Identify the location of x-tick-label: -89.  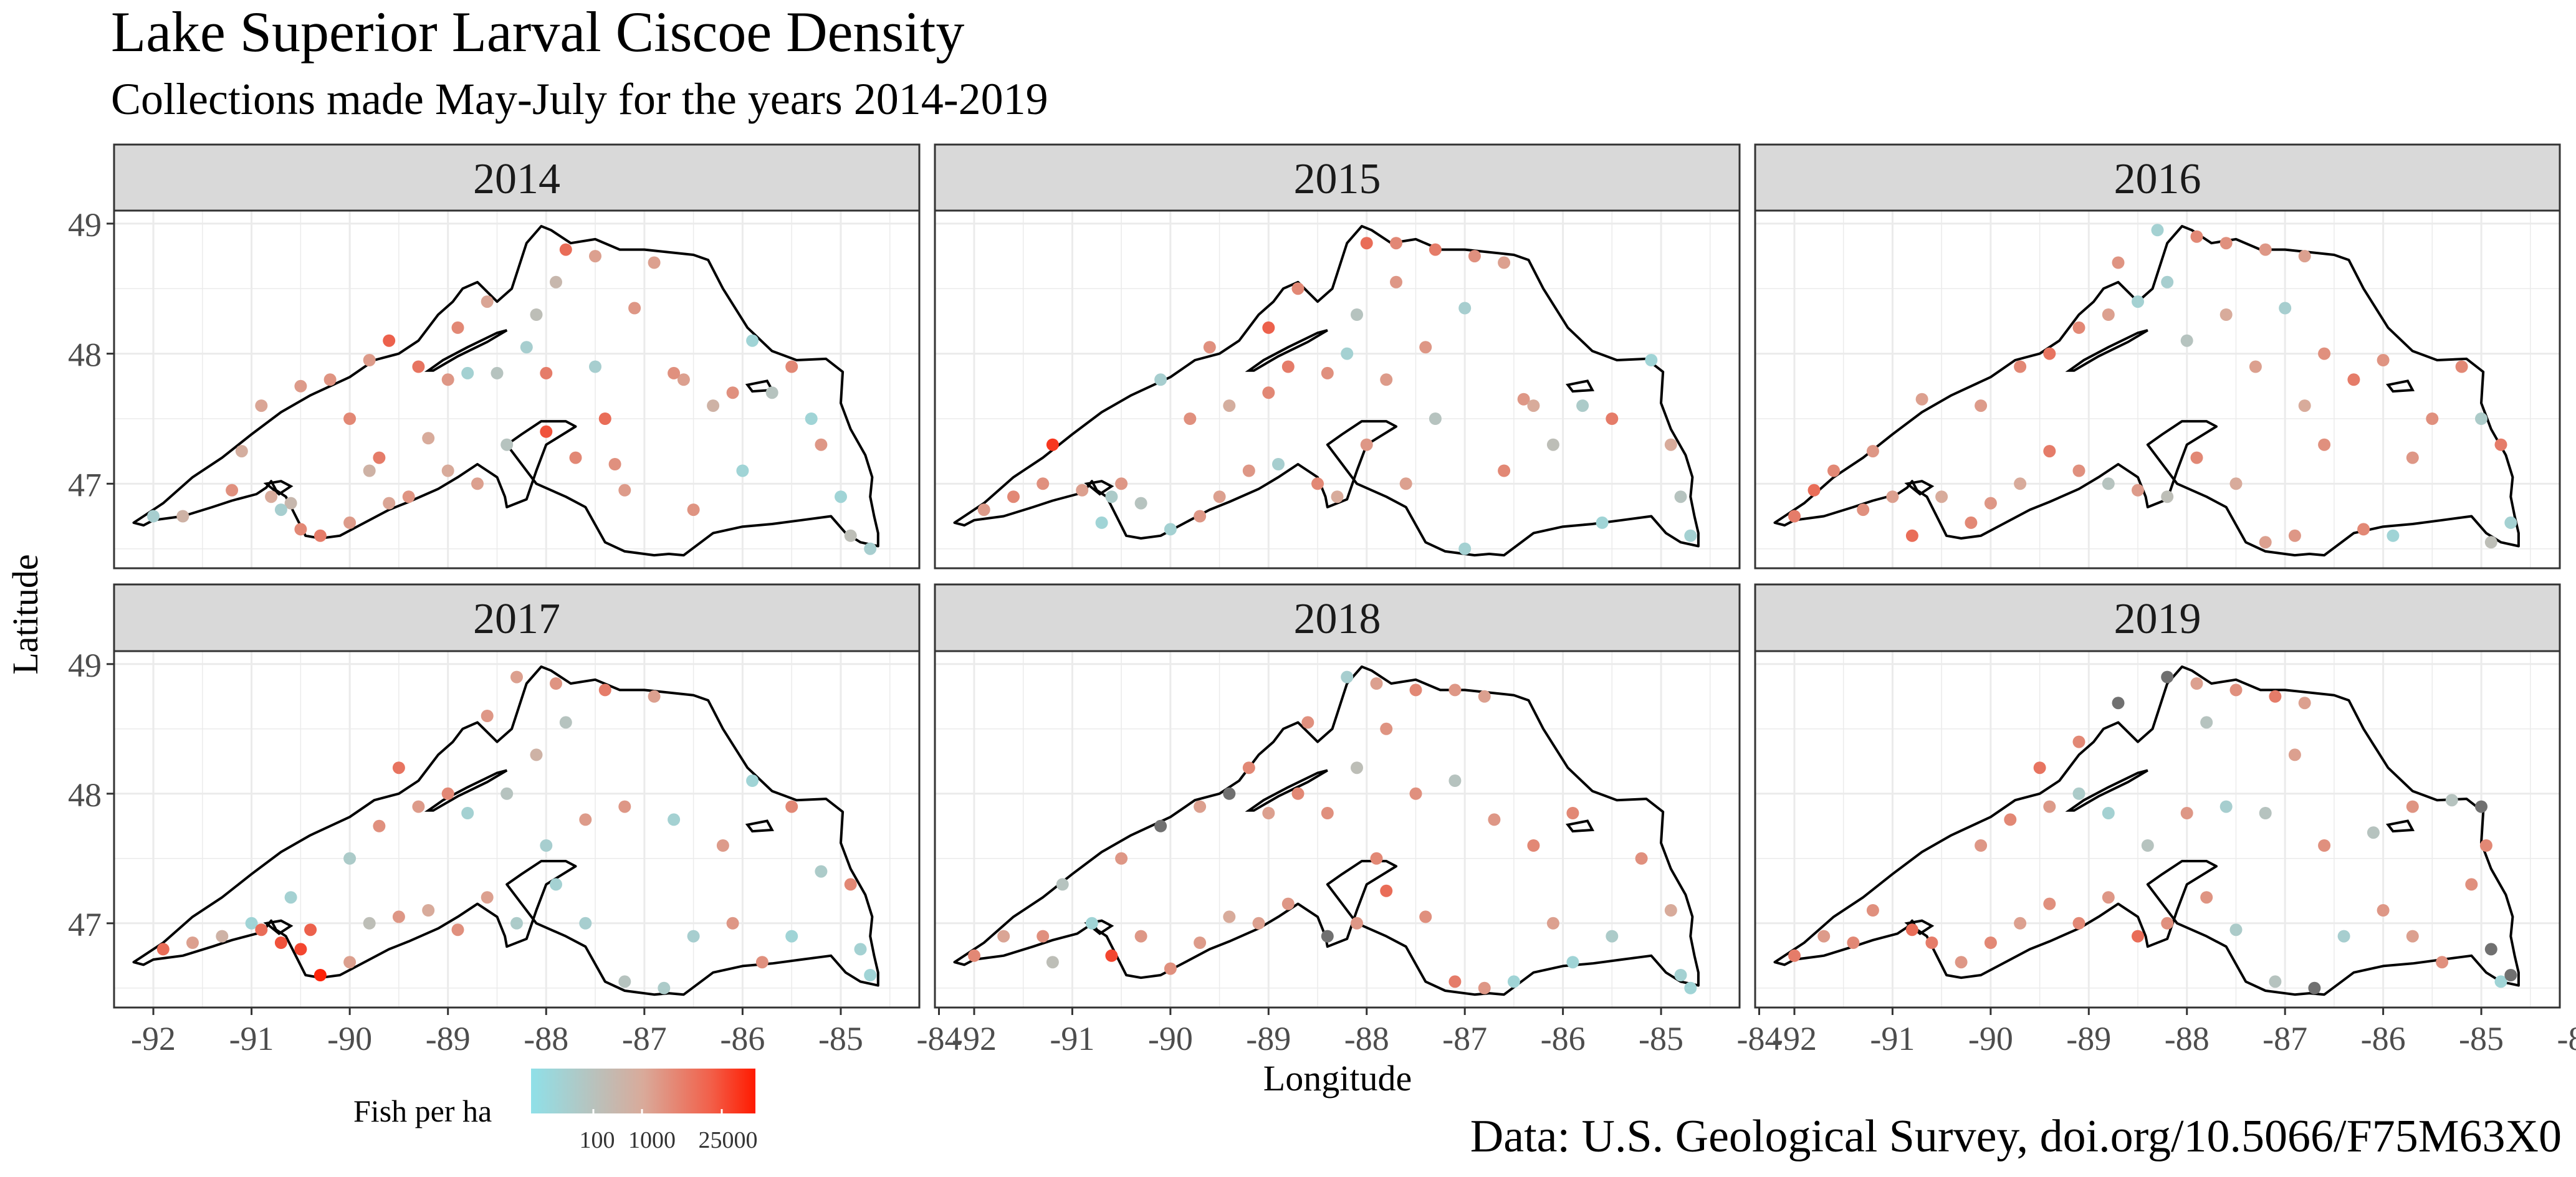
(449, 1038).